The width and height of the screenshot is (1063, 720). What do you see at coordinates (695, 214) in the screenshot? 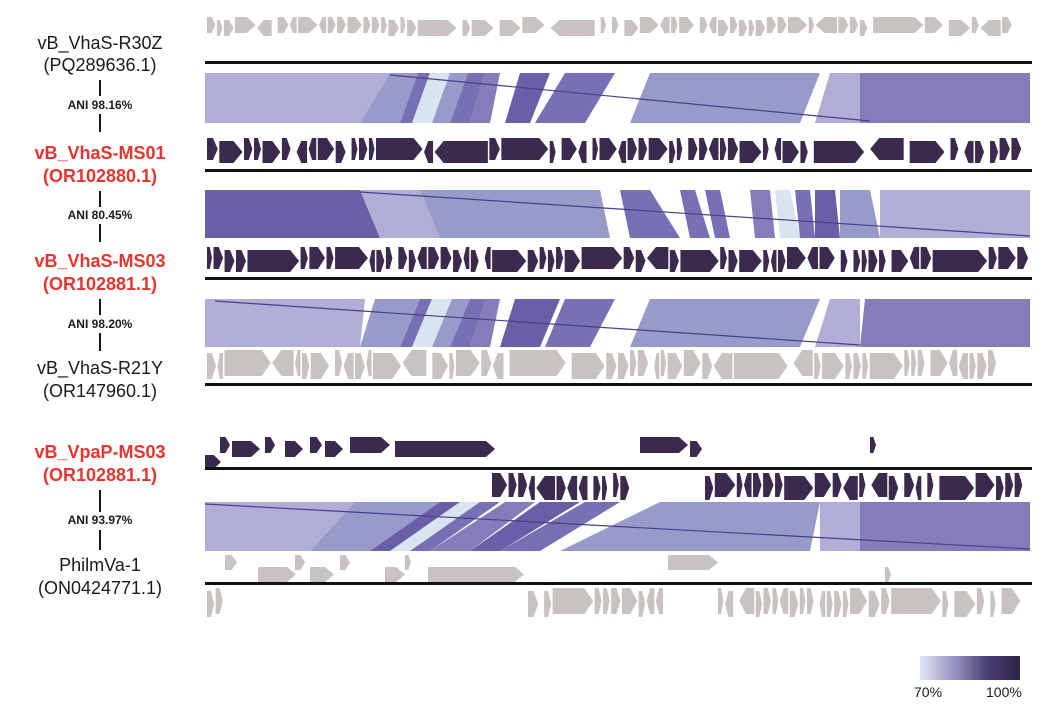
I see `inversion-line` at bounding box center [695, 214].